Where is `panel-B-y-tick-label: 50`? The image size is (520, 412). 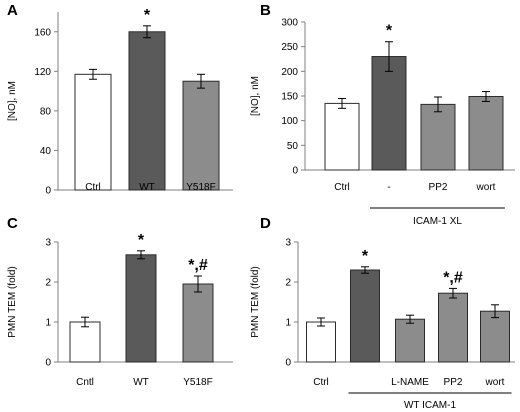 panel-B-y-tick-label: 50 is located at coordinates (293, 146).